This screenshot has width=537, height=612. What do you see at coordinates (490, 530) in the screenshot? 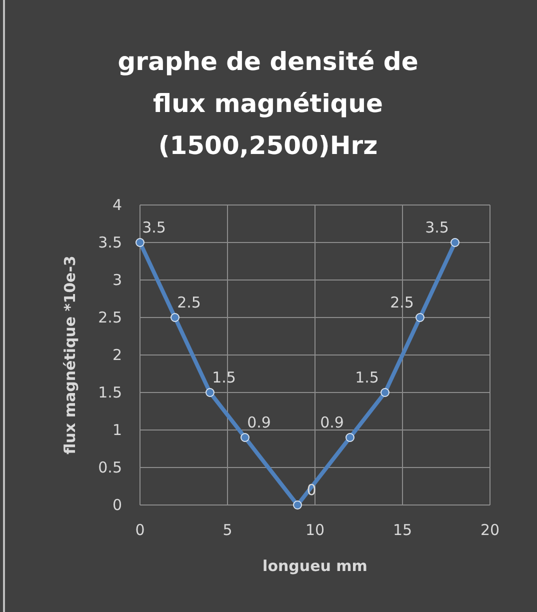
I see `x-tick-label: 20` at bounding box center [490, 530].